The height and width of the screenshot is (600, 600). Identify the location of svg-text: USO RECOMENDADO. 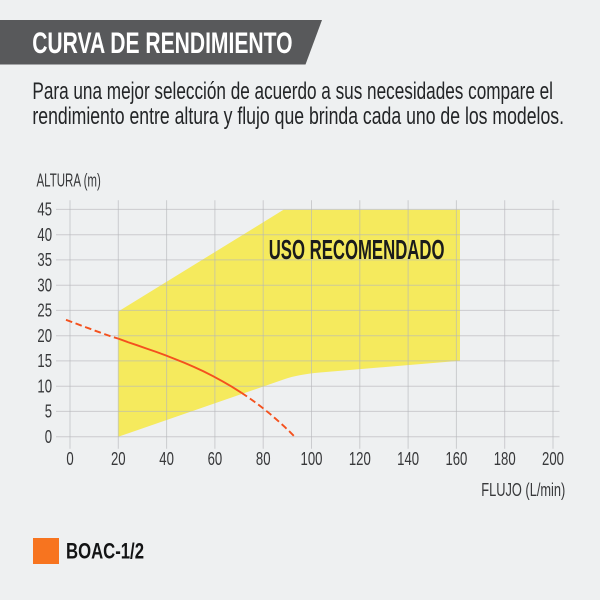
(357, 249).